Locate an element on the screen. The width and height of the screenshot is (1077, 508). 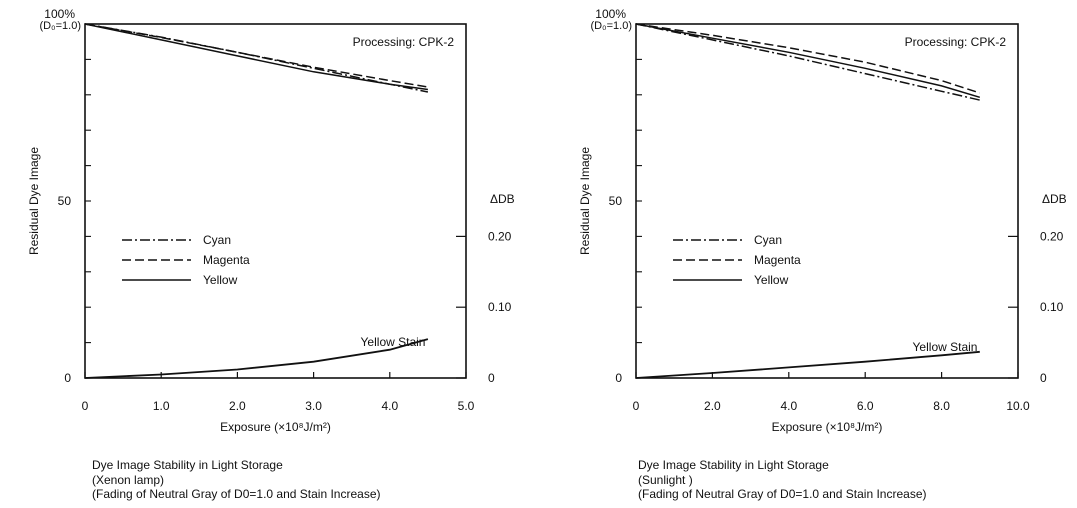
x-tick-label: 10.0 is located at coordinates (1018, 406).